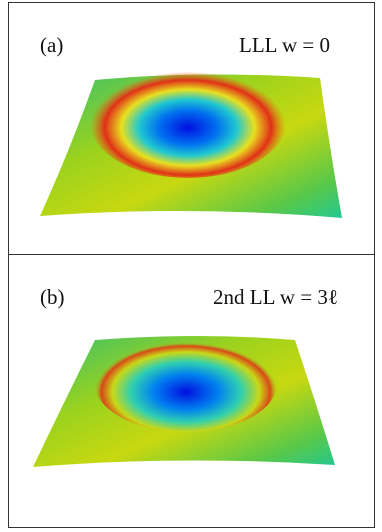  I want to click on panel-caption: LLL w = 0, so click(284, 45).